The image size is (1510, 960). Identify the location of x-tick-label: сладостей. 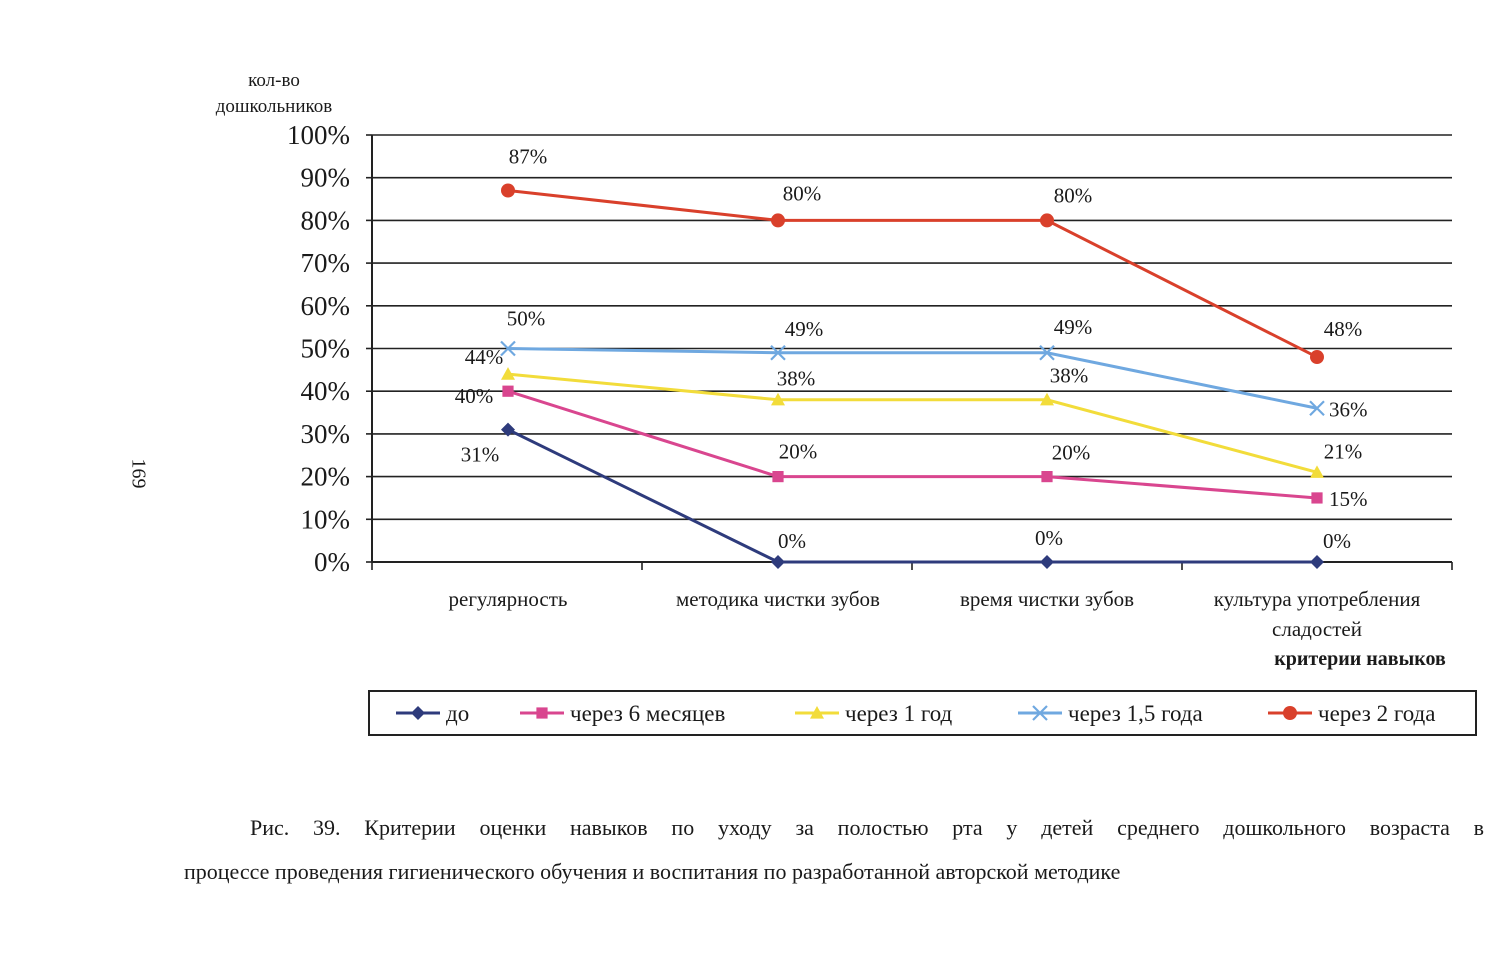
(1317, 629).